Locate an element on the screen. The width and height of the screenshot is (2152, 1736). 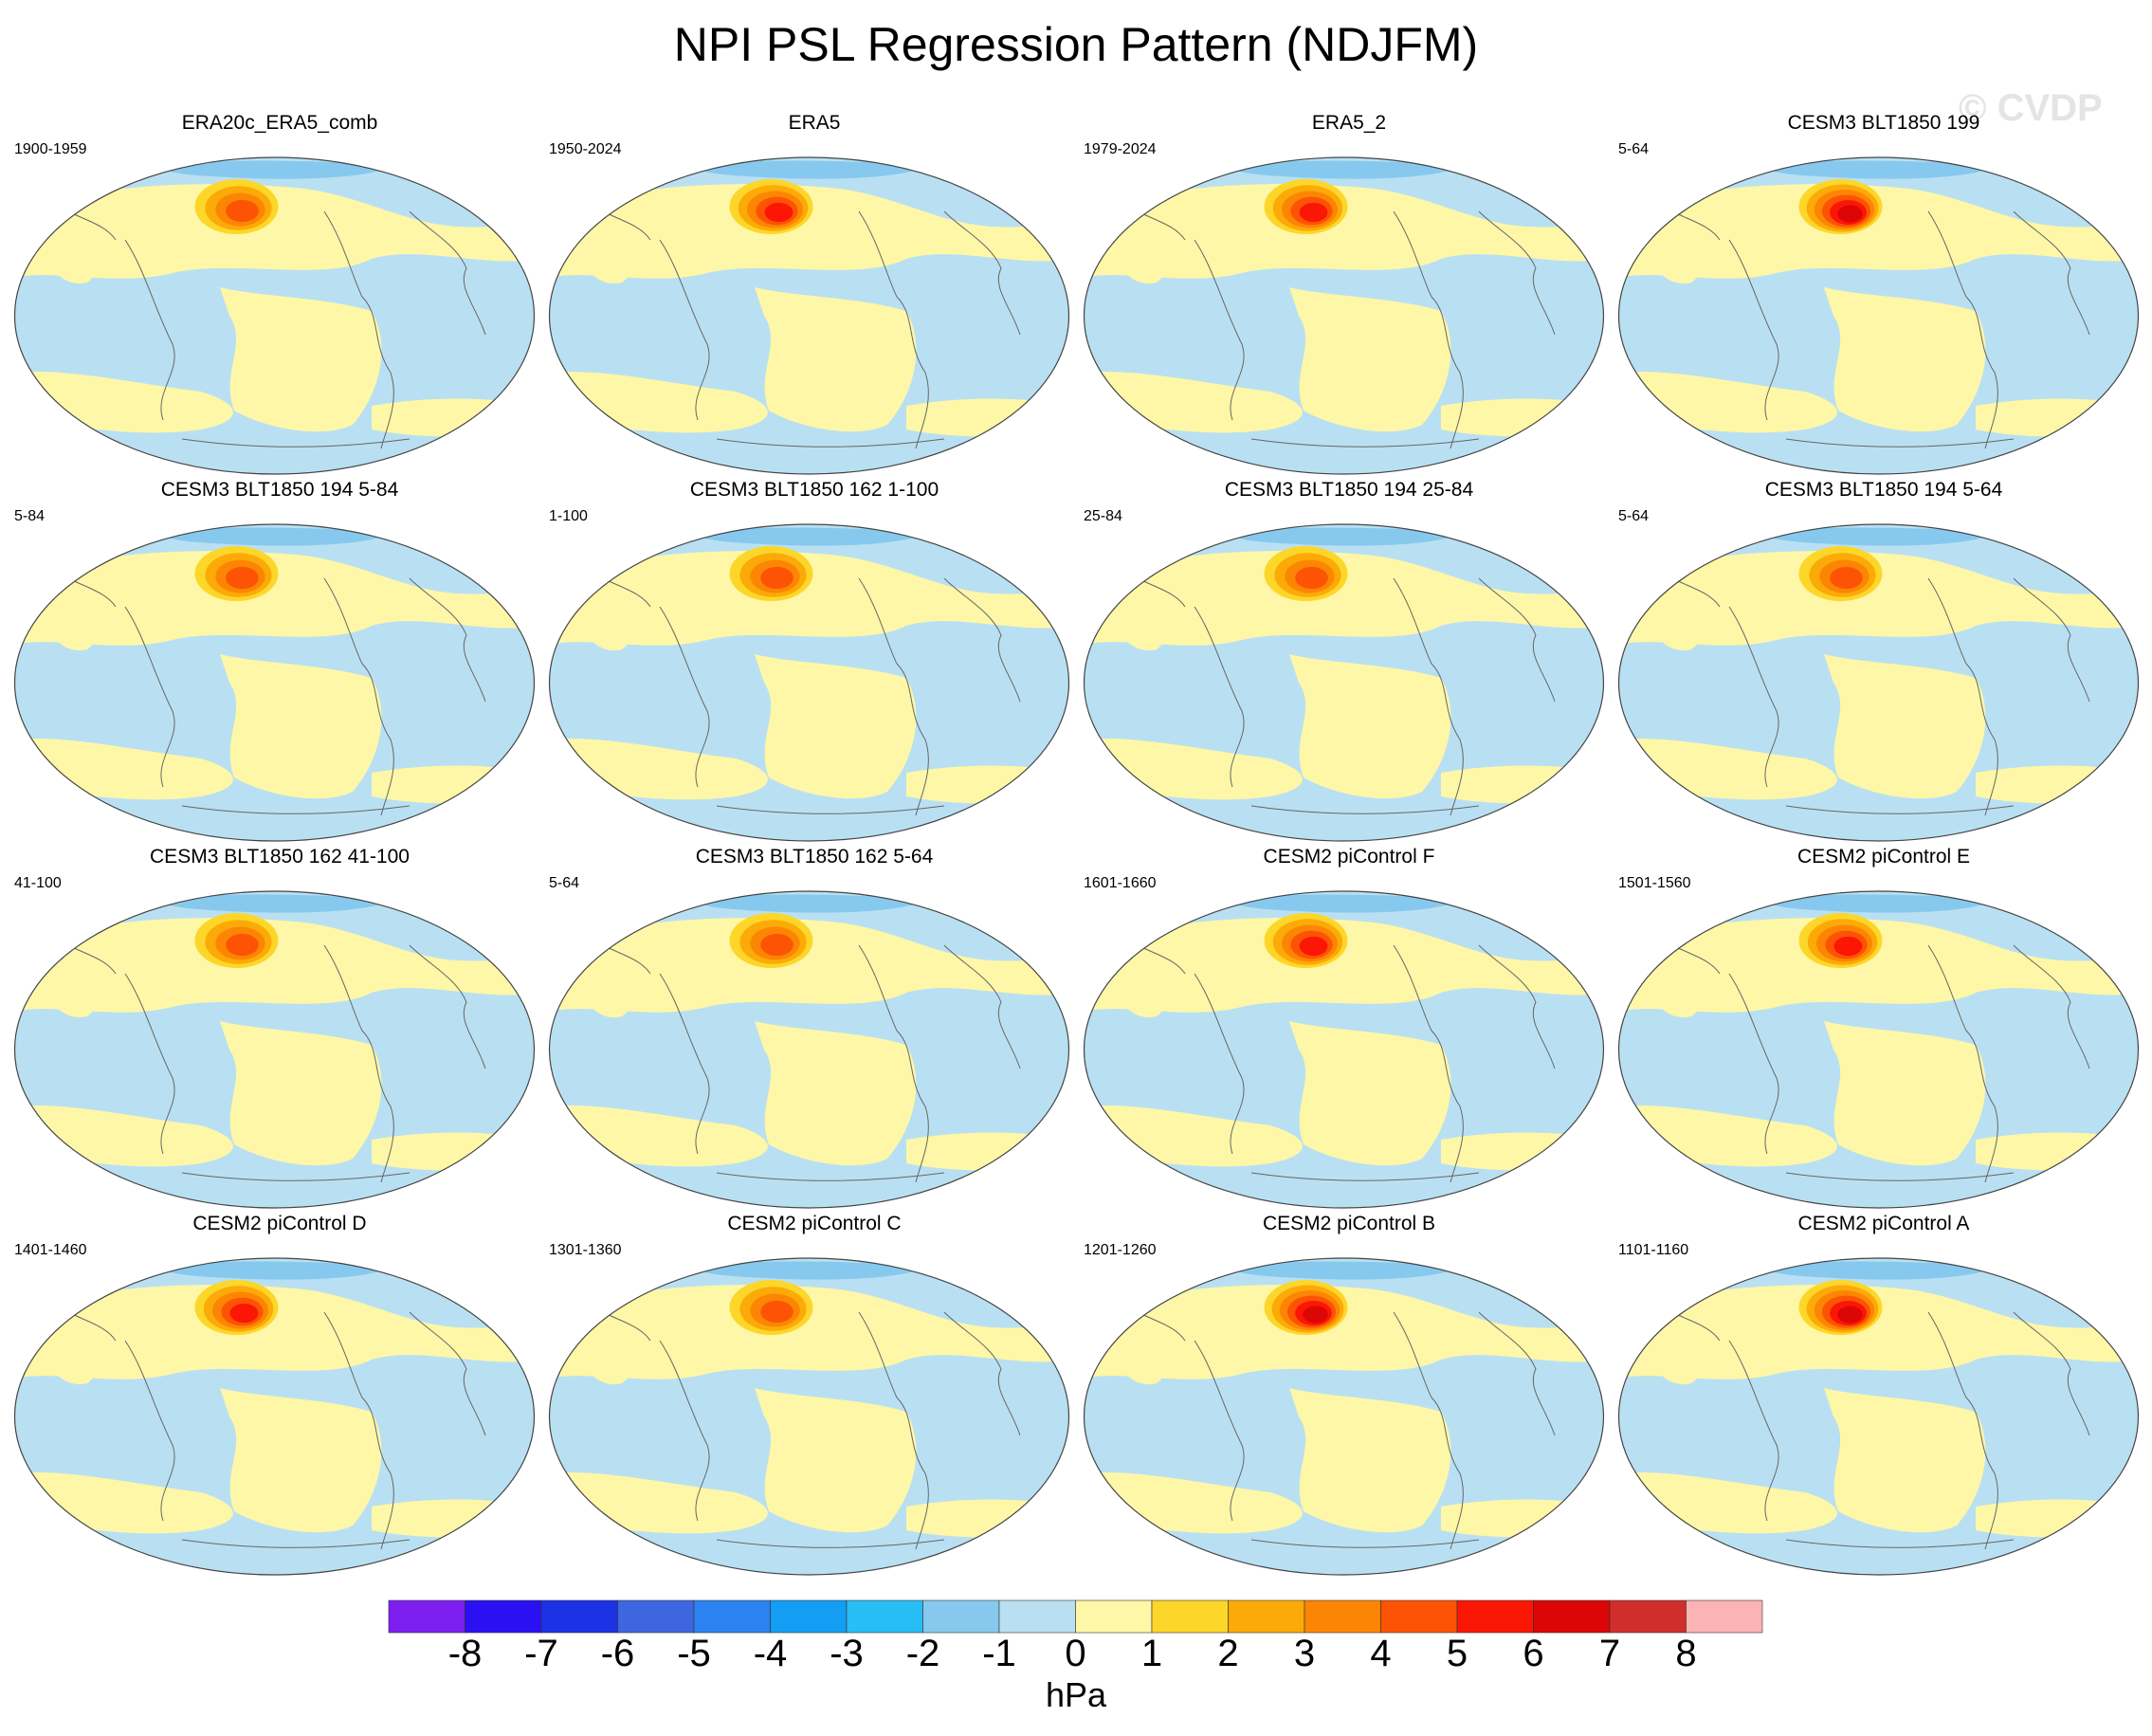
colorbar-tick-label: 1 is located at coordinates (1151, 1653).